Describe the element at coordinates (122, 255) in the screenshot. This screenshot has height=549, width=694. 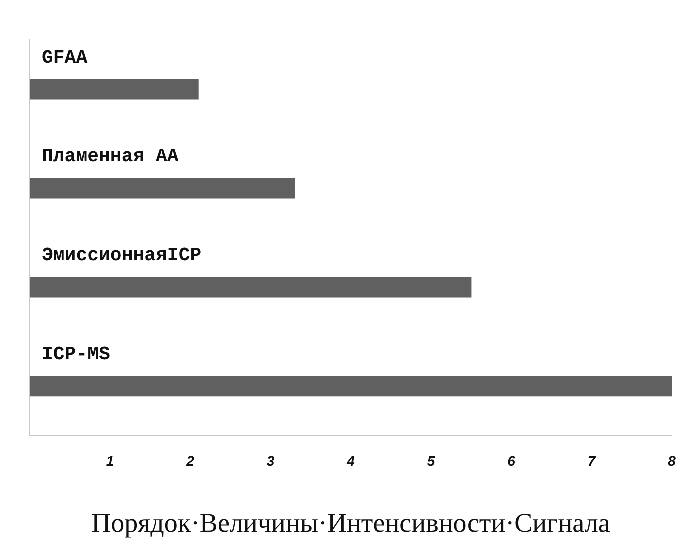
I see `y-tick-label: ЭмиссионнаяICP` at that location.